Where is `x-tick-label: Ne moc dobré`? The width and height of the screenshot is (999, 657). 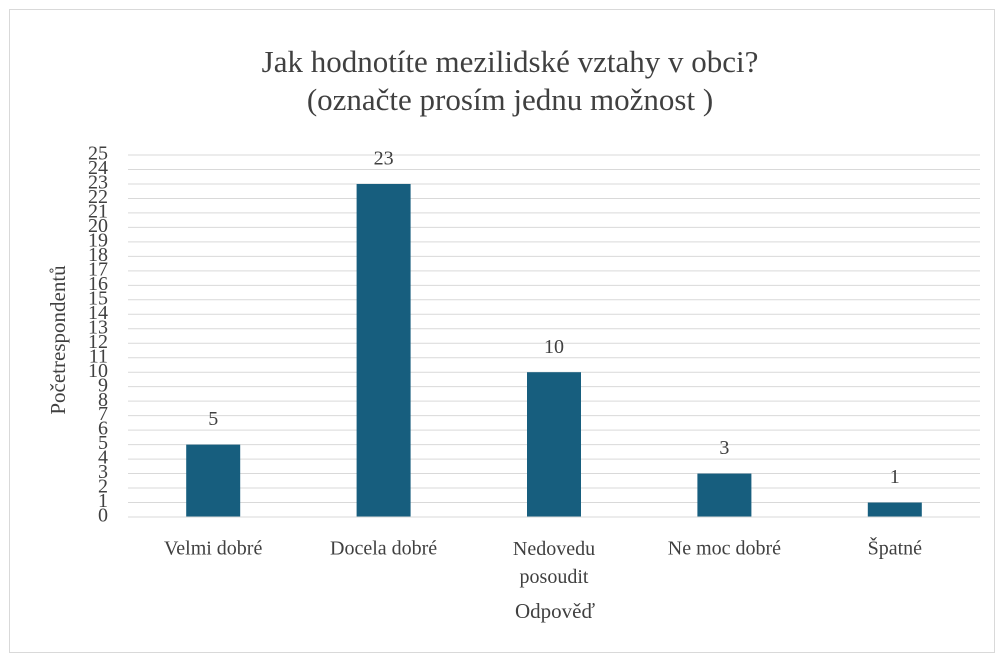 x-tick-label: Ne moc dobré is located at coordinates (724, 549).